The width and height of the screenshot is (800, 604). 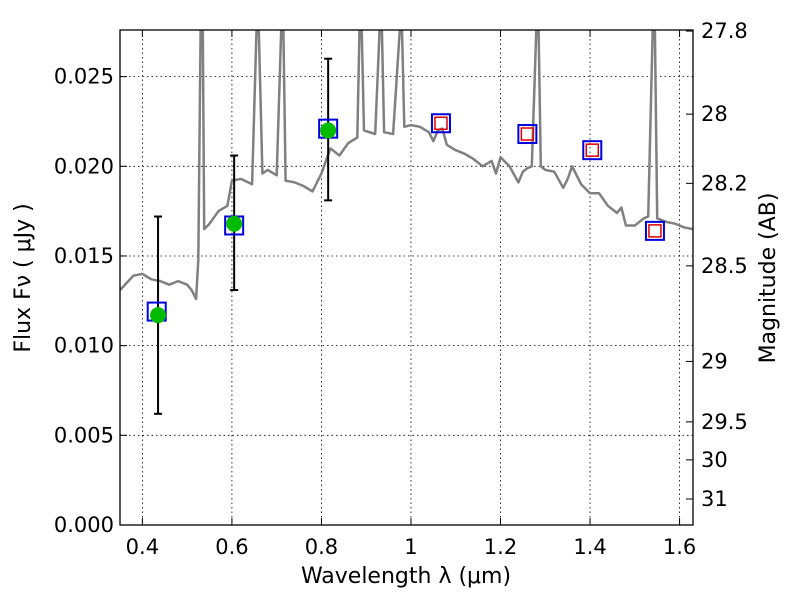 I want to click on y2-tick-label: 29, so click(x=714, y=361).